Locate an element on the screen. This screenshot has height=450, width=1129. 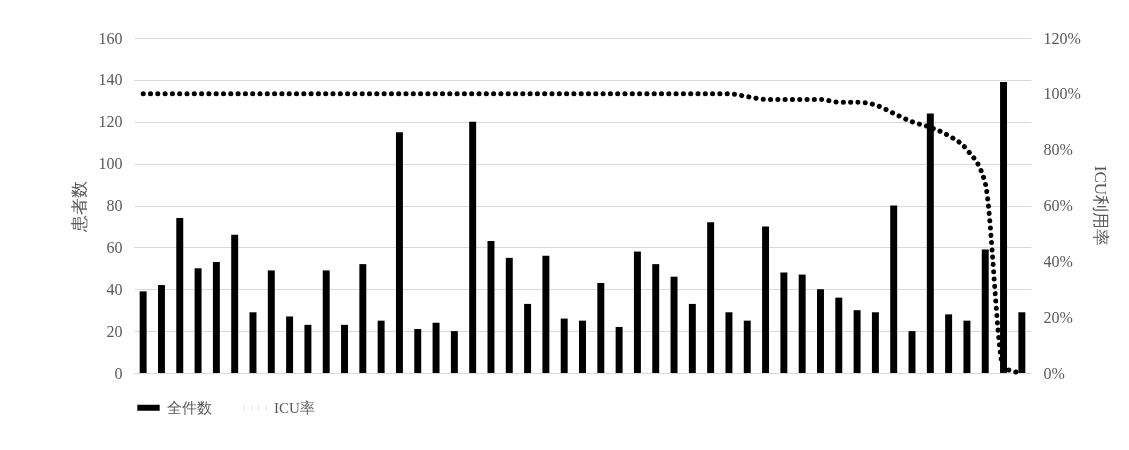
y2-tick-label: 20% is located at coordinates (1058, 317).